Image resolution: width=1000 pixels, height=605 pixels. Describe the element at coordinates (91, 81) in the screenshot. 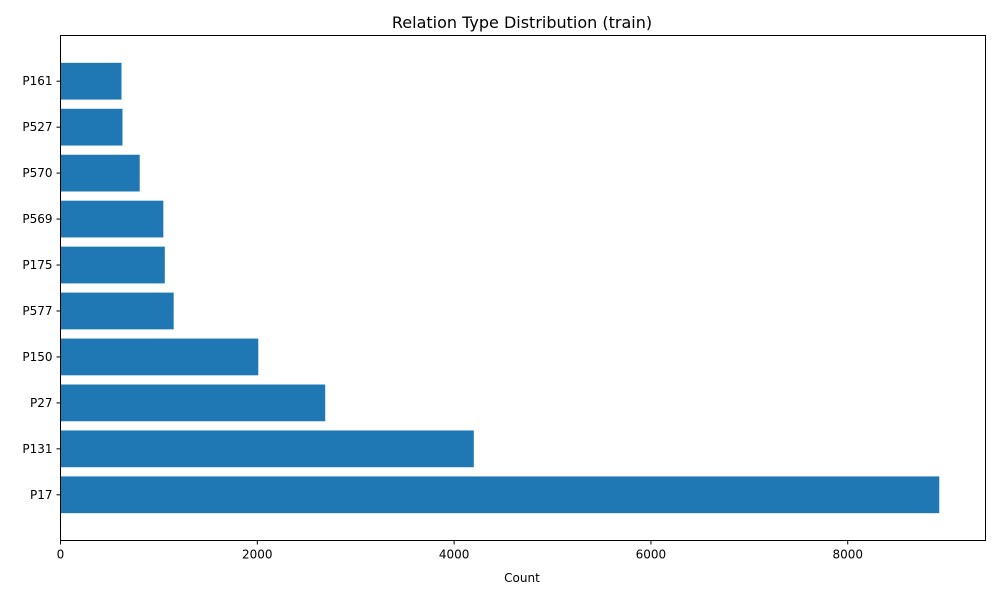

I see `bar-p161` at that location.